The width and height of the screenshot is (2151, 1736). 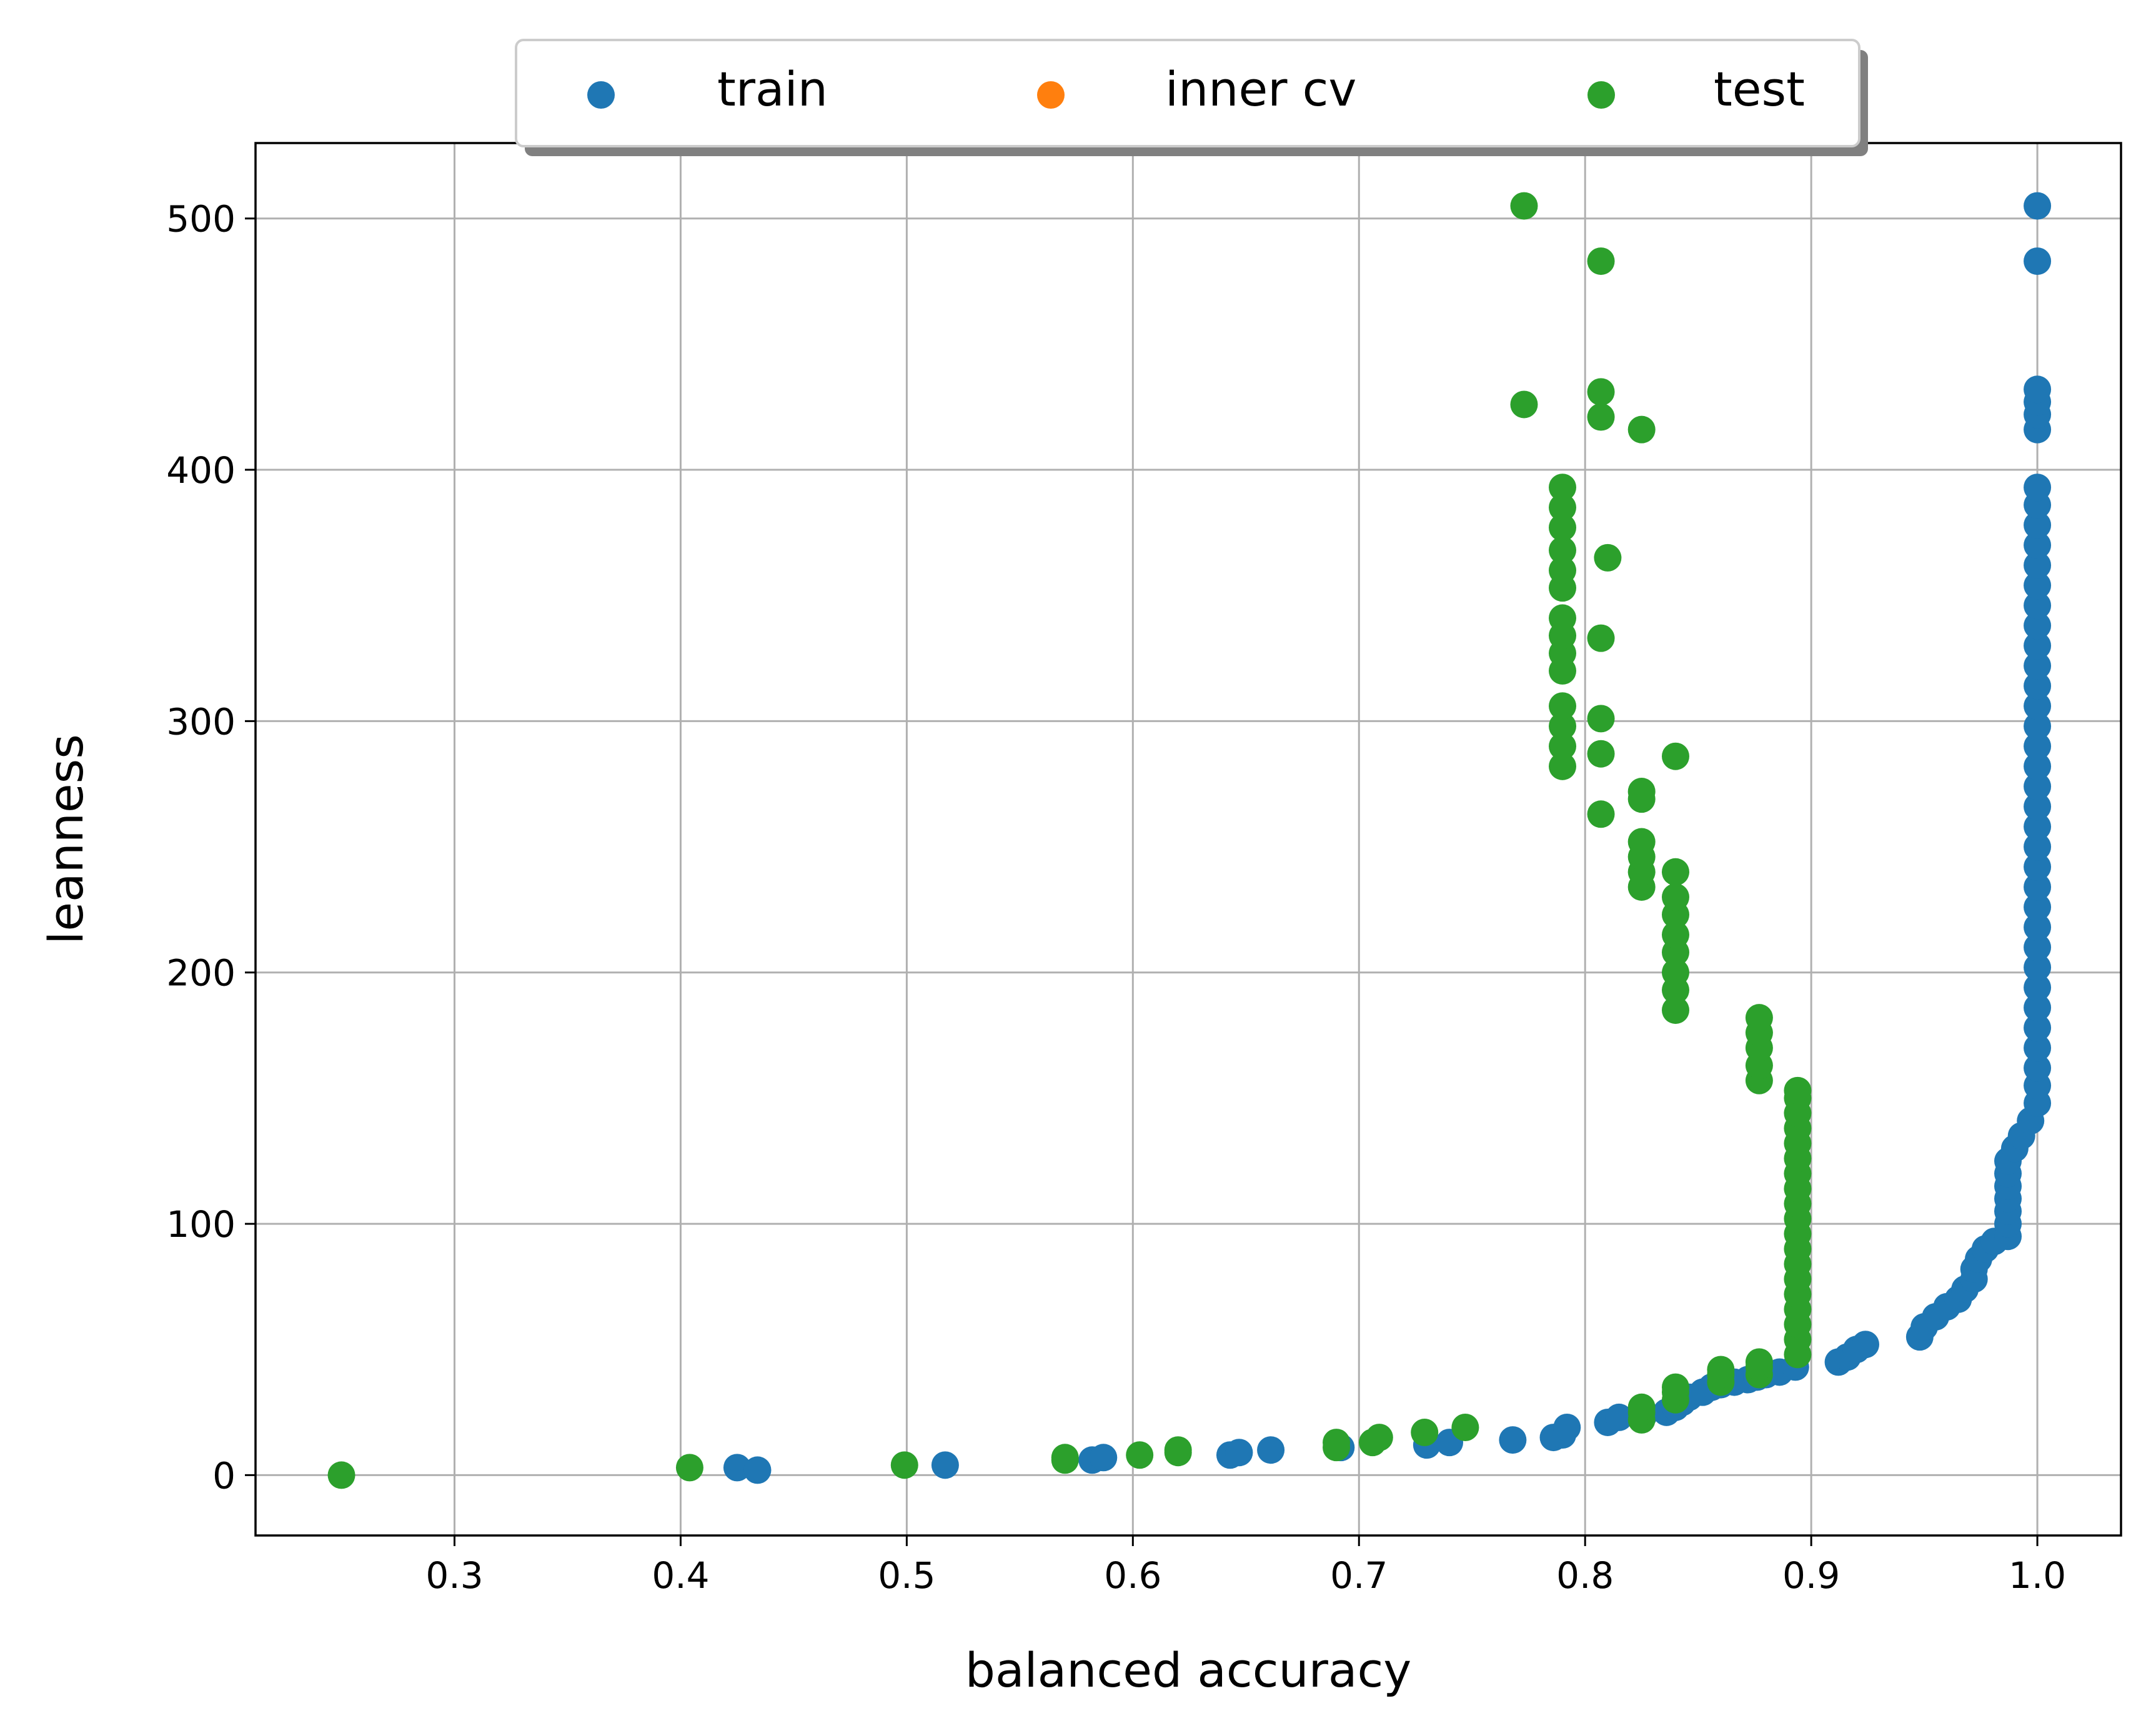 I want to click on legend-marker-inner-cv, so click(x=1051, y=95).